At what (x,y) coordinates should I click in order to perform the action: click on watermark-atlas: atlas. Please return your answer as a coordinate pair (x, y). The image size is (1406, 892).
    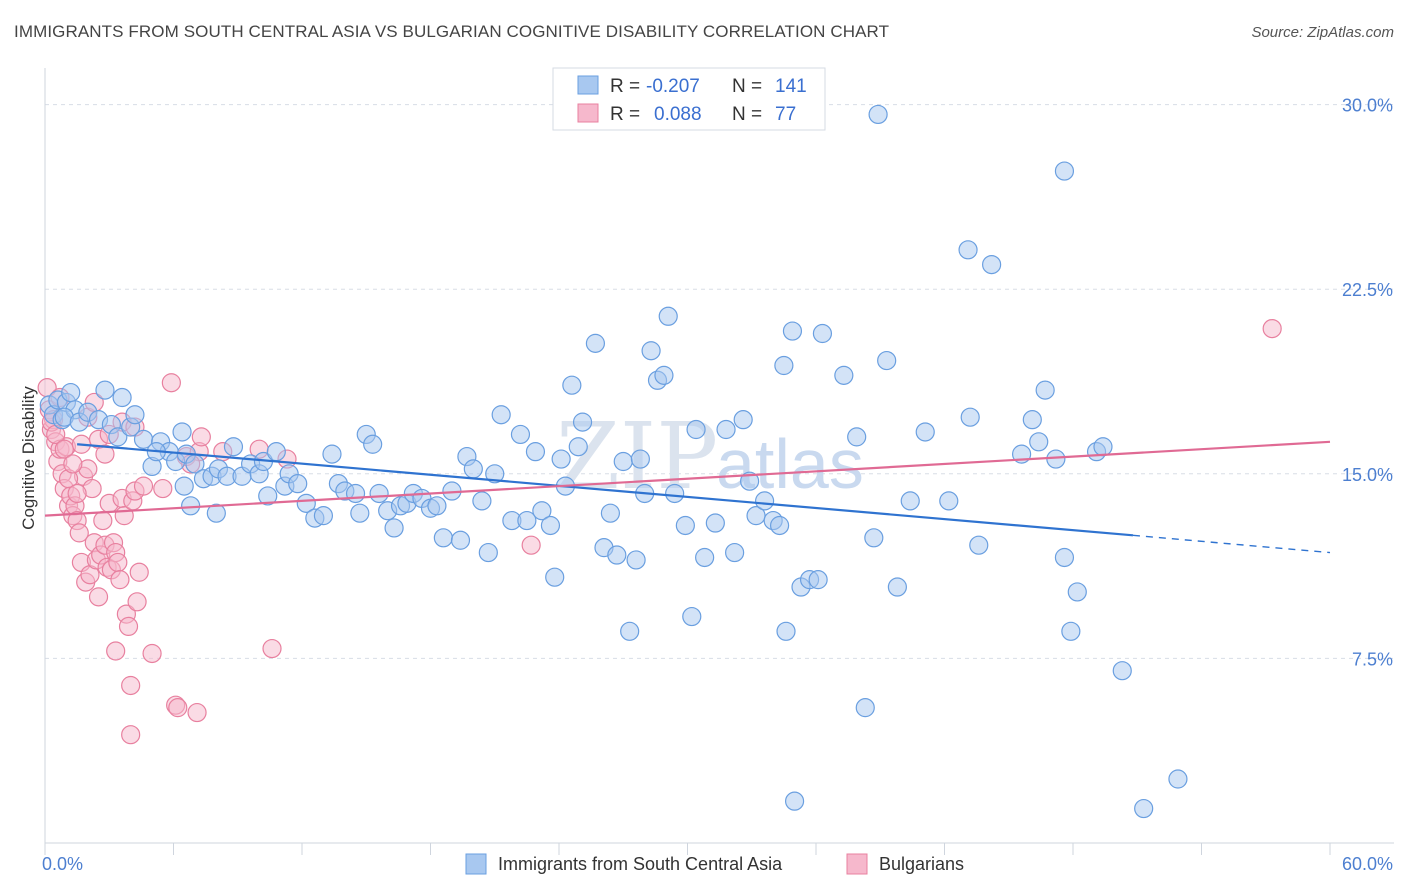
    Looking at the image, I should click on (790, 464).